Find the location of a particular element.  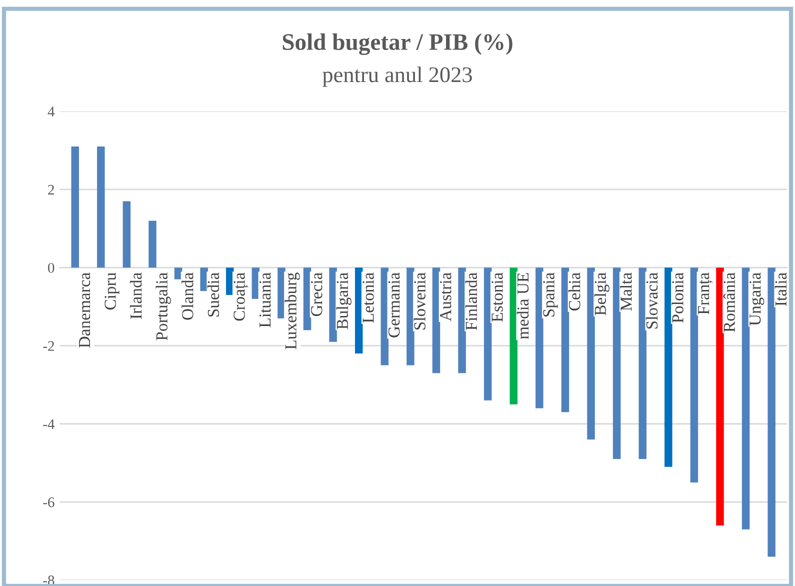

x-tick-label: Austria is located at coordinates (446, 297).